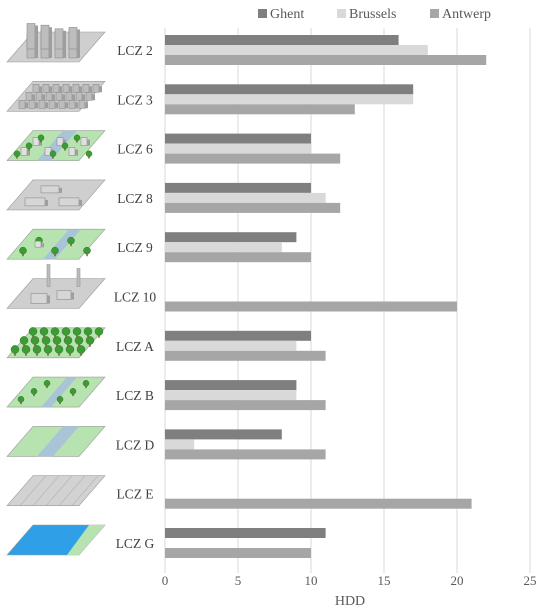 Image resolution: width=538 pixels, height=608 pixels. I want to click on category-label: LCZ B, so click(135, 395).